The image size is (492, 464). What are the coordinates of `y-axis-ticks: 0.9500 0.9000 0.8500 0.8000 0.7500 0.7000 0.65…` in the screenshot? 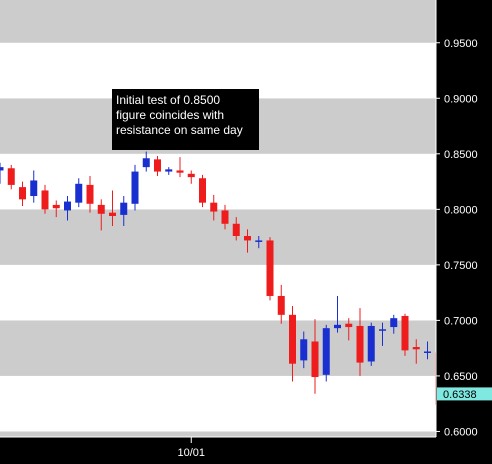 It's located at (457, 238).